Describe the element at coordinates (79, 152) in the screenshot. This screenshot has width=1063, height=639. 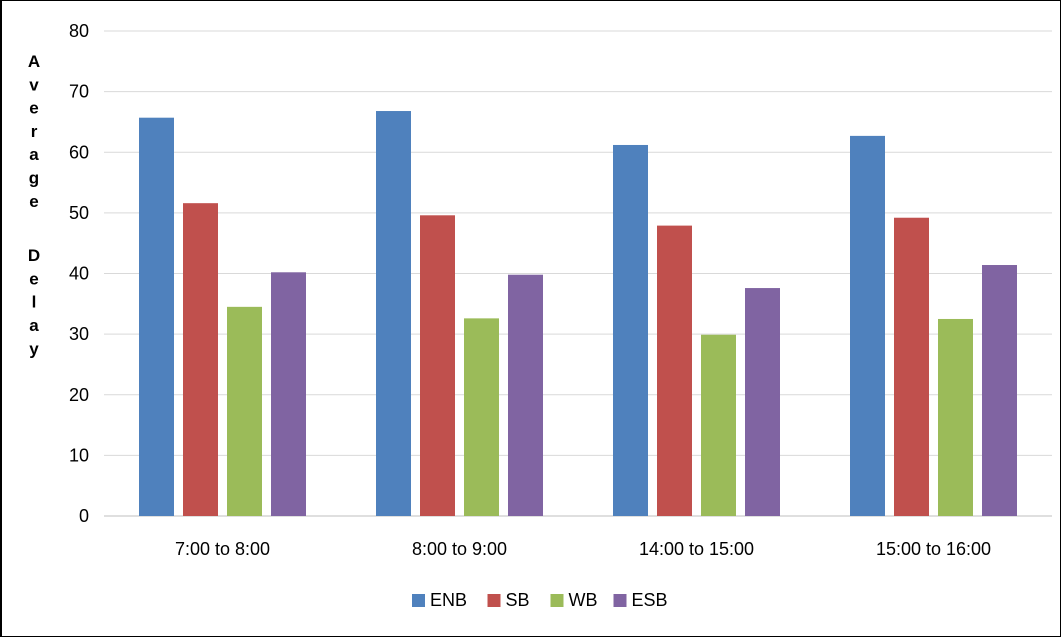
I see `y-tick-label: 60` at that location.